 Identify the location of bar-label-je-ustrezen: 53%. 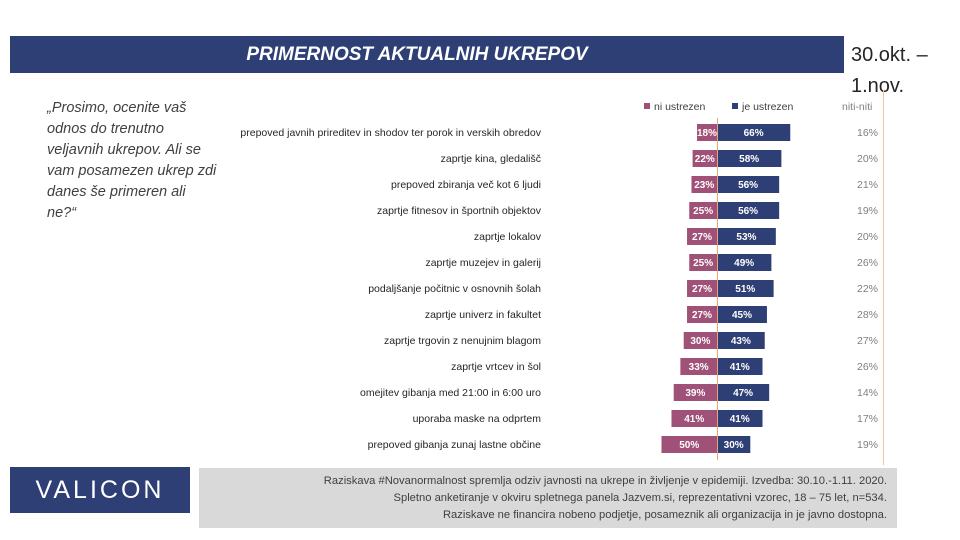
(746, 237).